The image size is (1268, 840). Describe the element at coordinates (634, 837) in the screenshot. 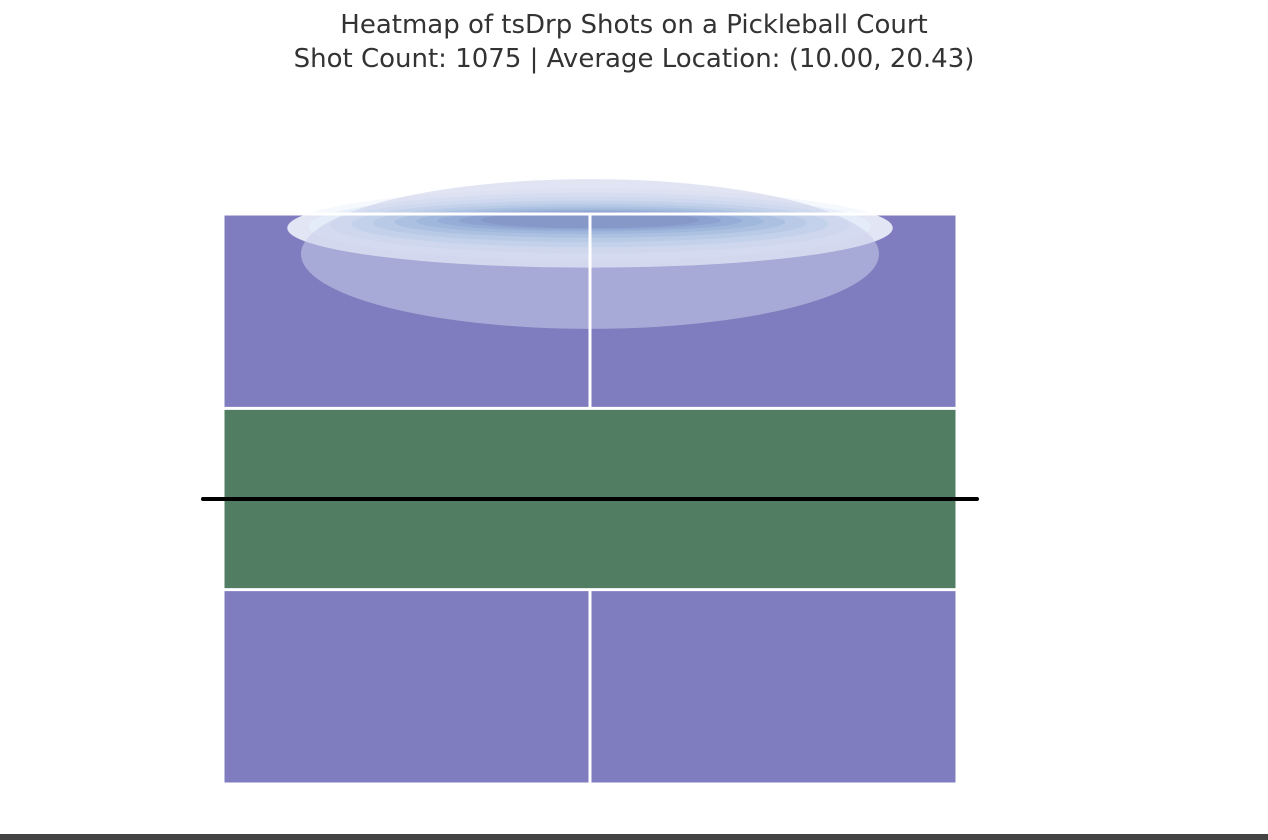

I see `bottom-border` at that location.